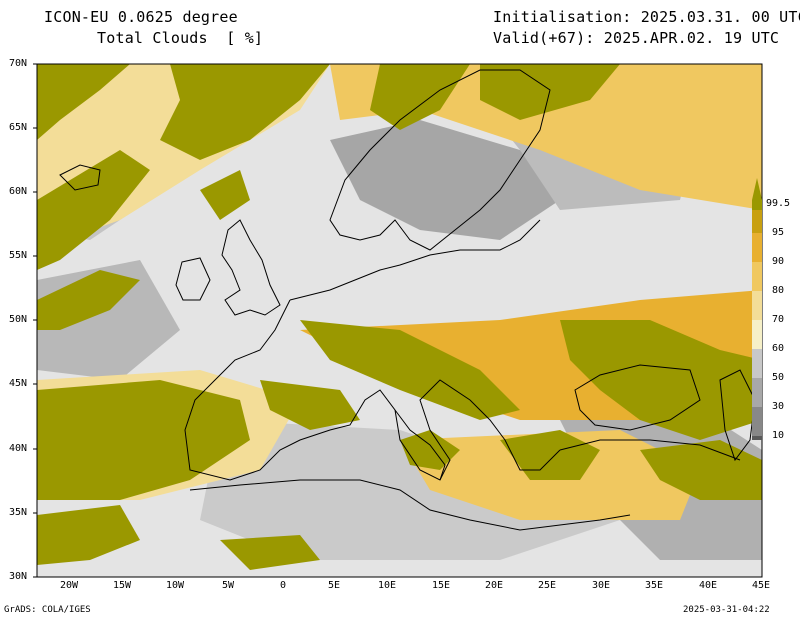 The width and height of the screenshot is (800, 618). I want to click on lon-label-35e: 35E, so click(654, 585).